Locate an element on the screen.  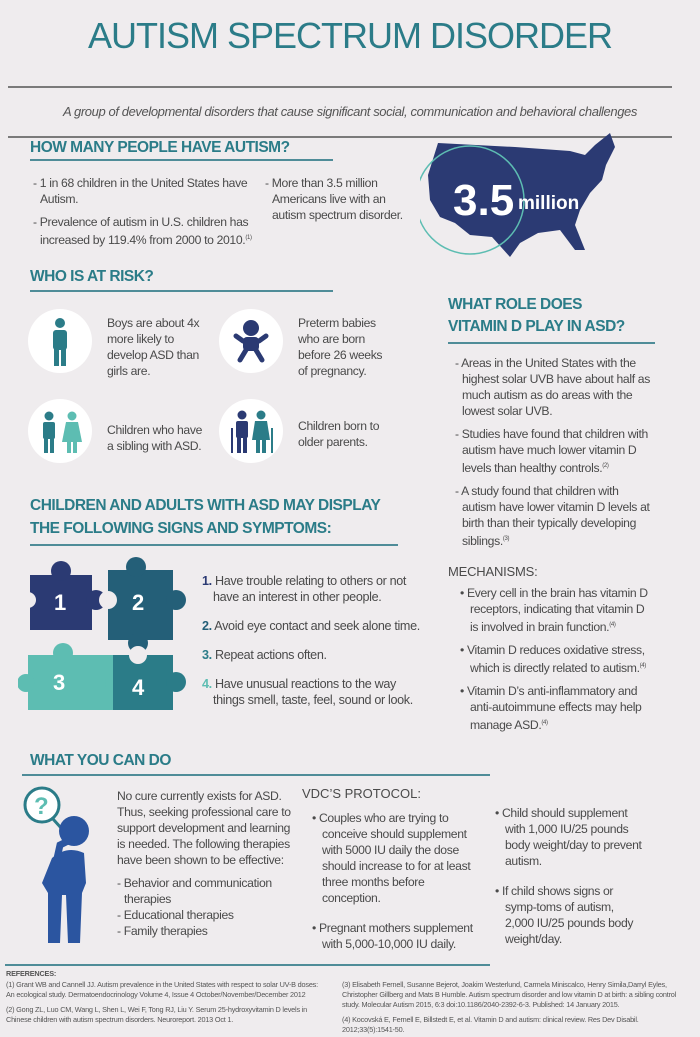
puzzle-icon: 1 2 3 4 is located at coordinates (102, 633).